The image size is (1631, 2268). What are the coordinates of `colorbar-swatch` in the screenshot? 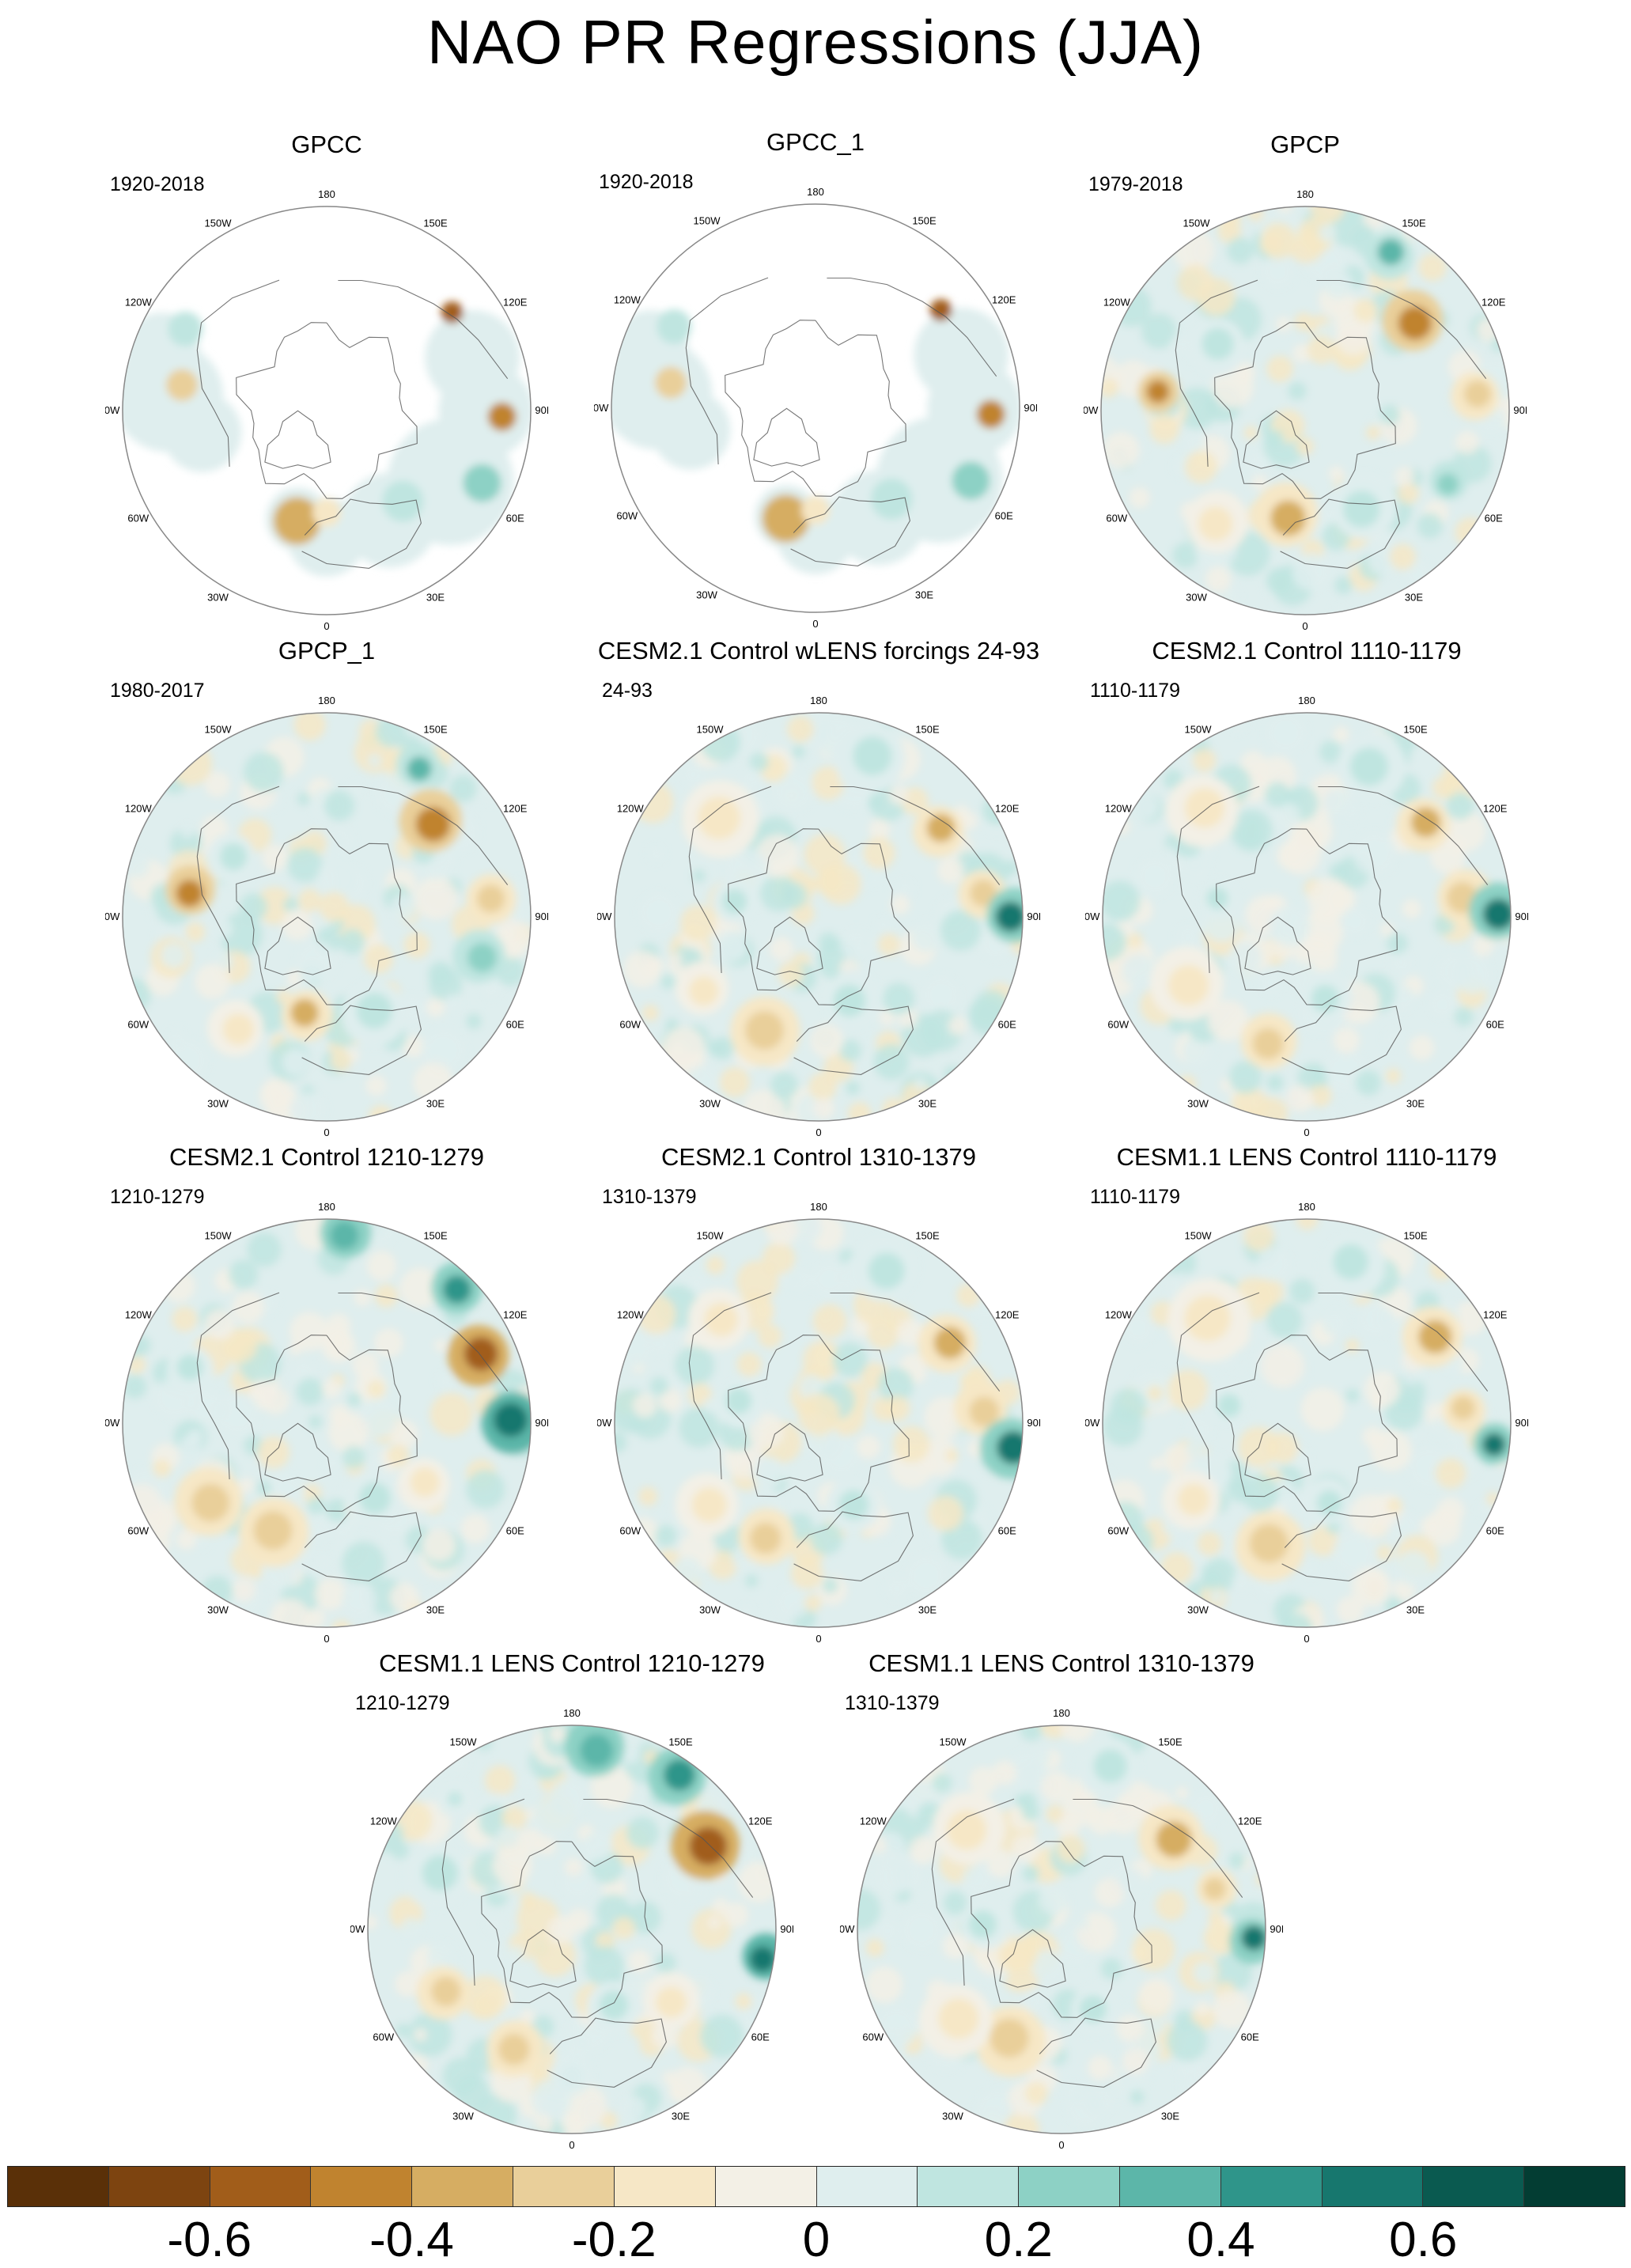 It's located at (1575, 2186).